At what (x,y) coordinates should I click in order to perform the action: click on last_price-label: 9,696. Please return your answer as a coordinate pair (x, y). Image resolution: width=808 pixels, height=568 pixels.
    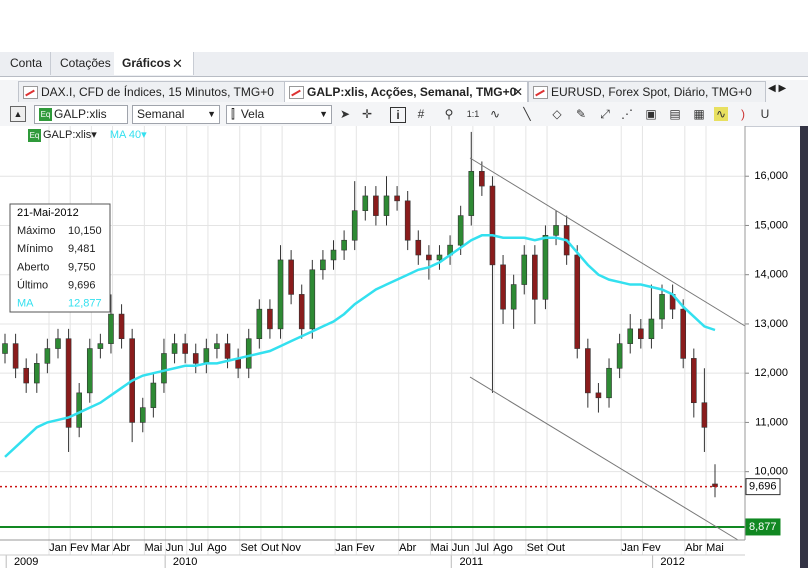
    Looking at the image, I should click on (763, 487).